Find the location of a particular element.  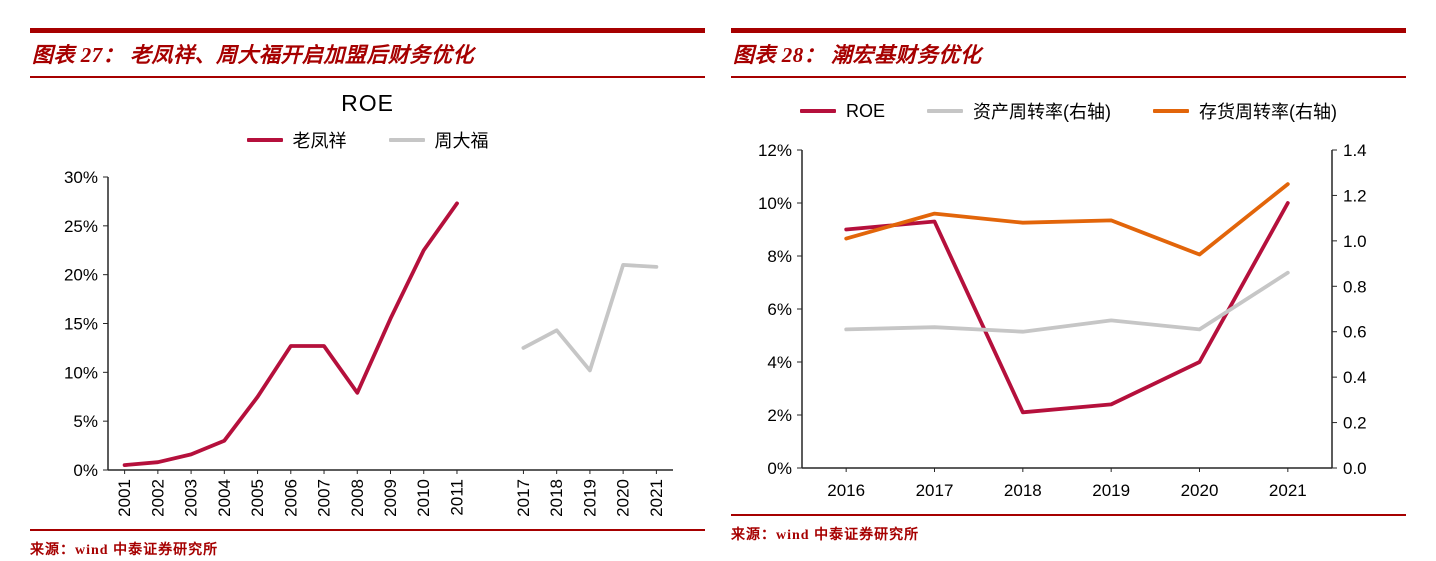

x-axis-label: 2016 is located at coordinates (846, 490).